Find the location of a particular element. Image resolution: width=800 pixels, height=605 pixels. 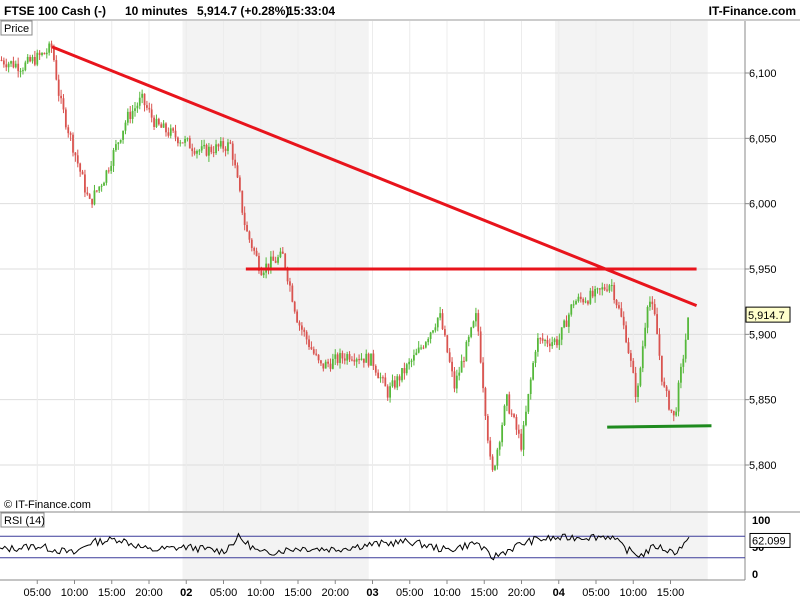

price-label: Price is located at coordinates (16, 29).